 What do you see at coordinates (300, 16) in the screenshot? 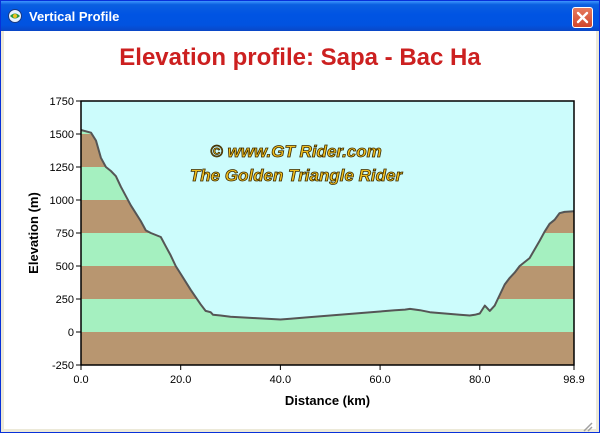
I see `title-bar: Vertical Profile` at bounding box center [300, 16].